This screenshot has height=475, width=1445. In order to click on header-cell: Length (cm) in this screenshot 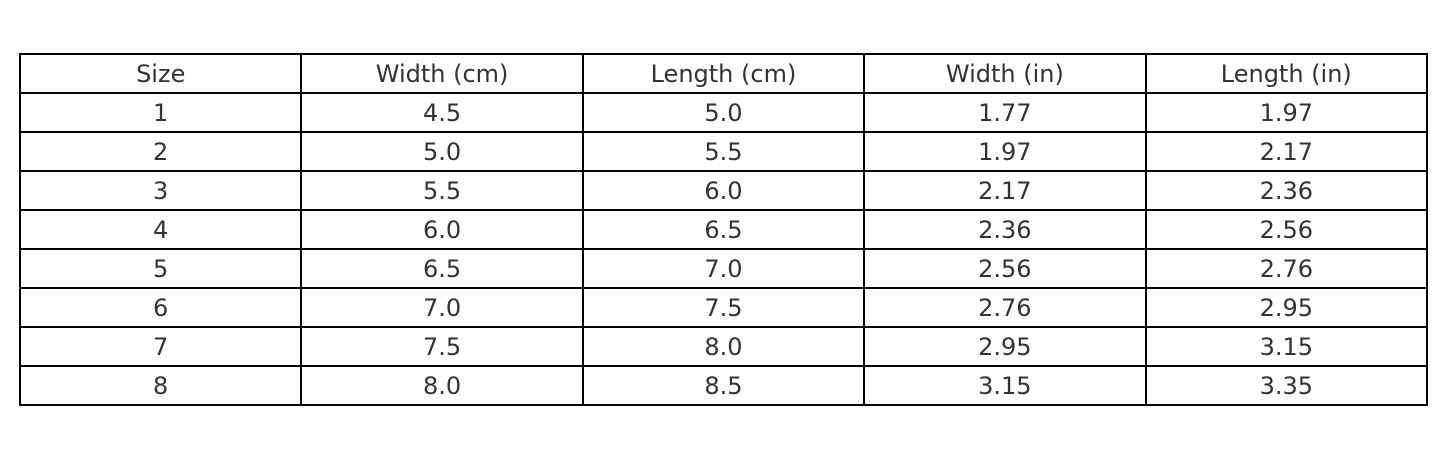, I will do `click(723, 73)`.